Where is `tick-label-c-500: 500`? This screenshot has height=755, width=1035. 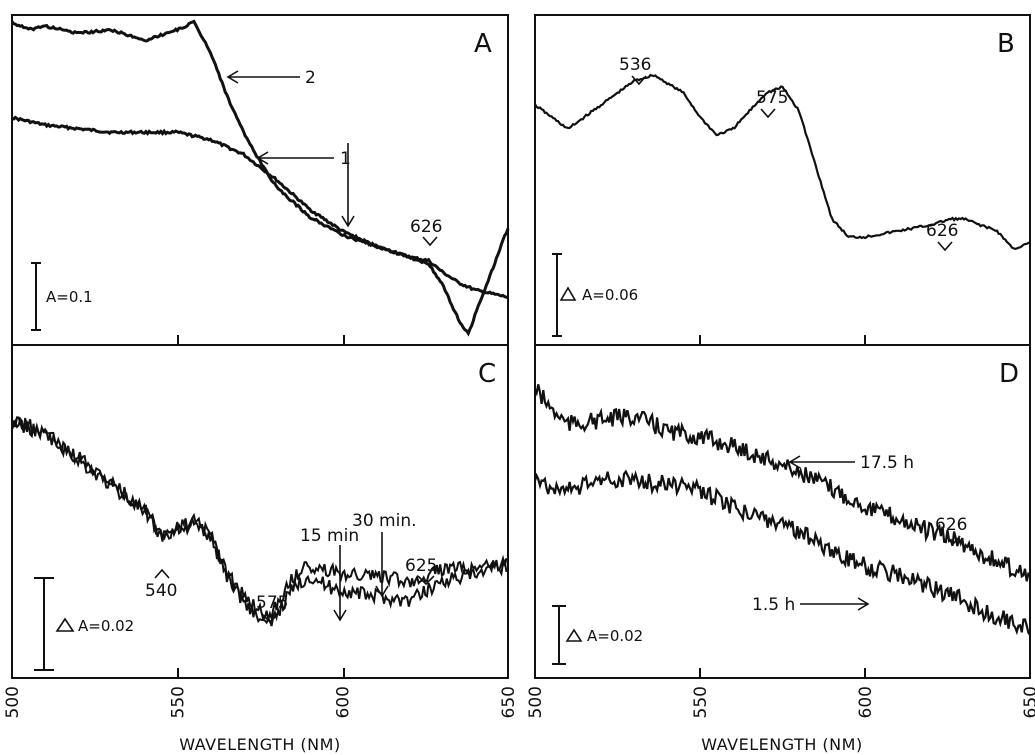
tick-label-c-500: 500 is located at coordinates (13, 702).